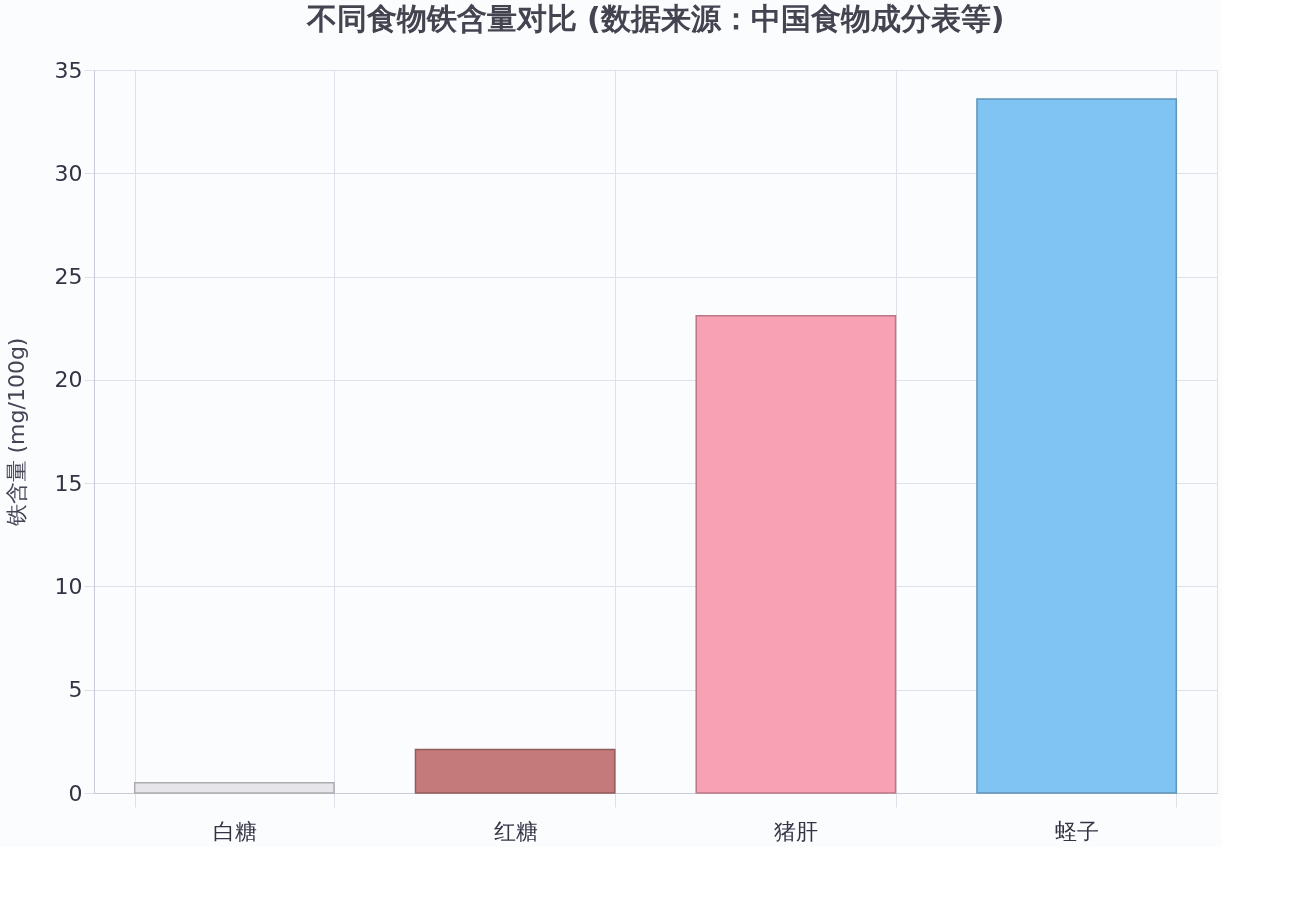 This screenshot has height=908, width=1290. Describe the element at coordinates (16, 432) in the screenshot. I see `y-axis-title: 铁含量 (mg/100g)` at that location.